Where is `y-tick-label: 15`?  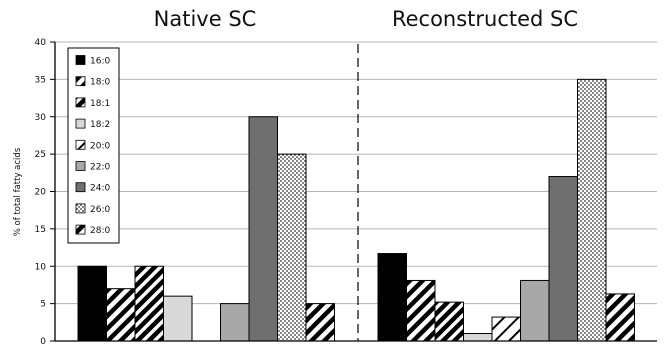
y-tick-label: 15 is located at coordinates (40, 230).